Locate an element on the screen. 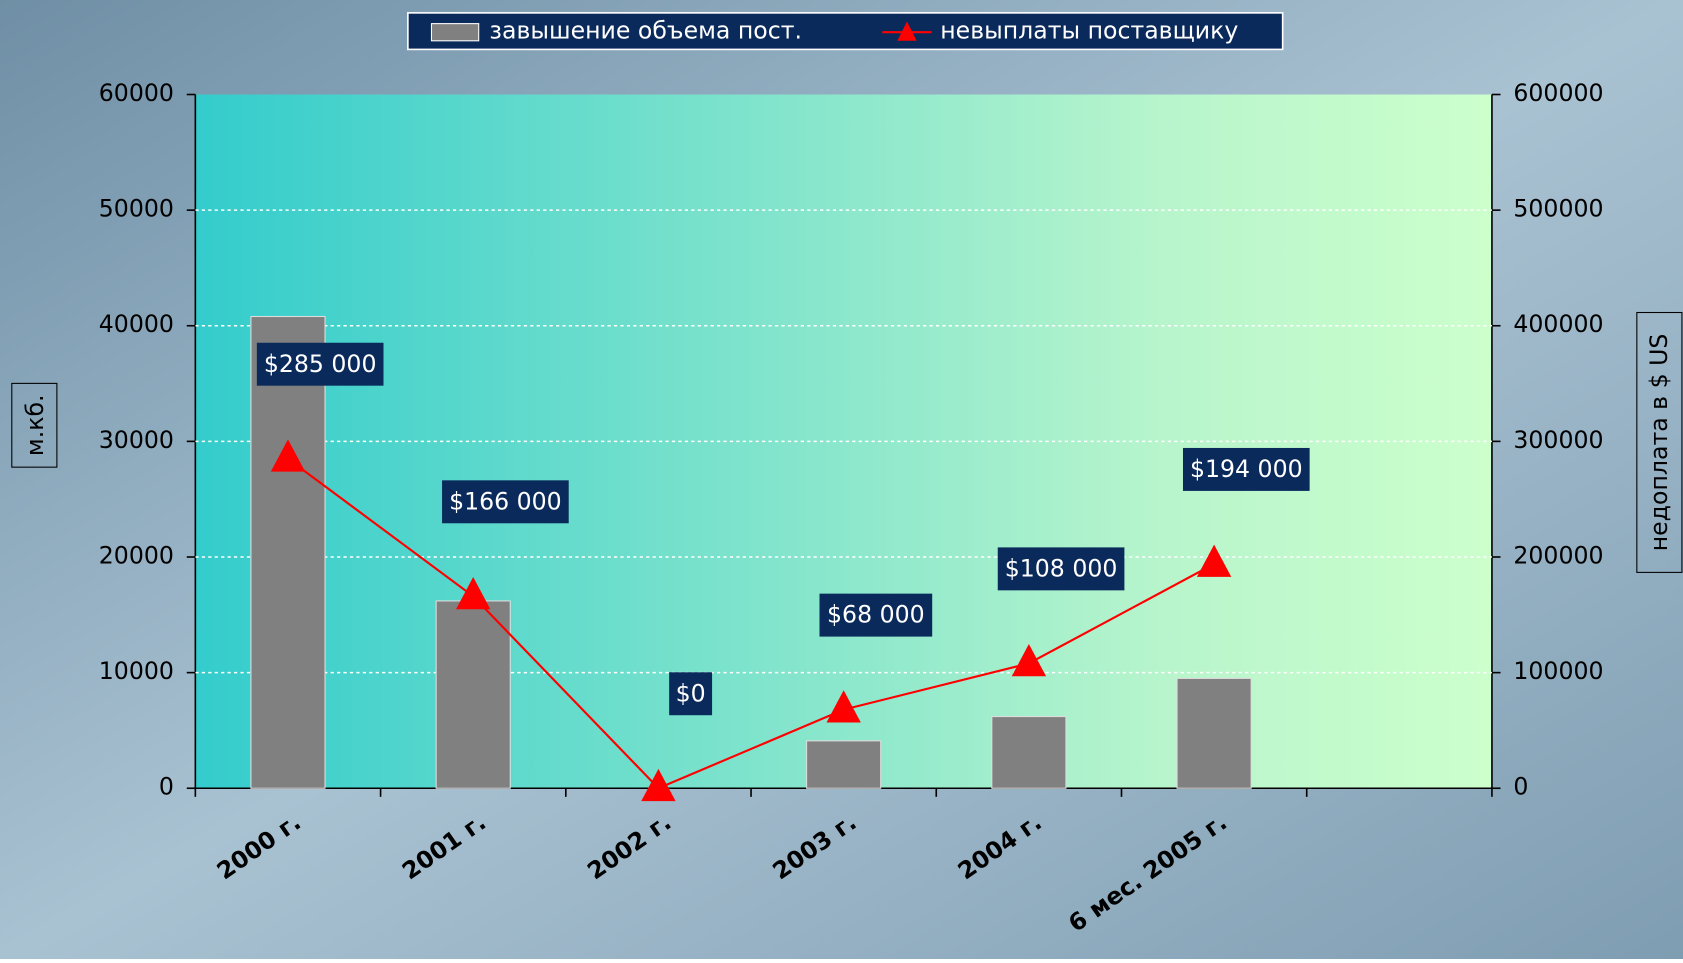  value-label: $0 is located at coordinates (691, 693).